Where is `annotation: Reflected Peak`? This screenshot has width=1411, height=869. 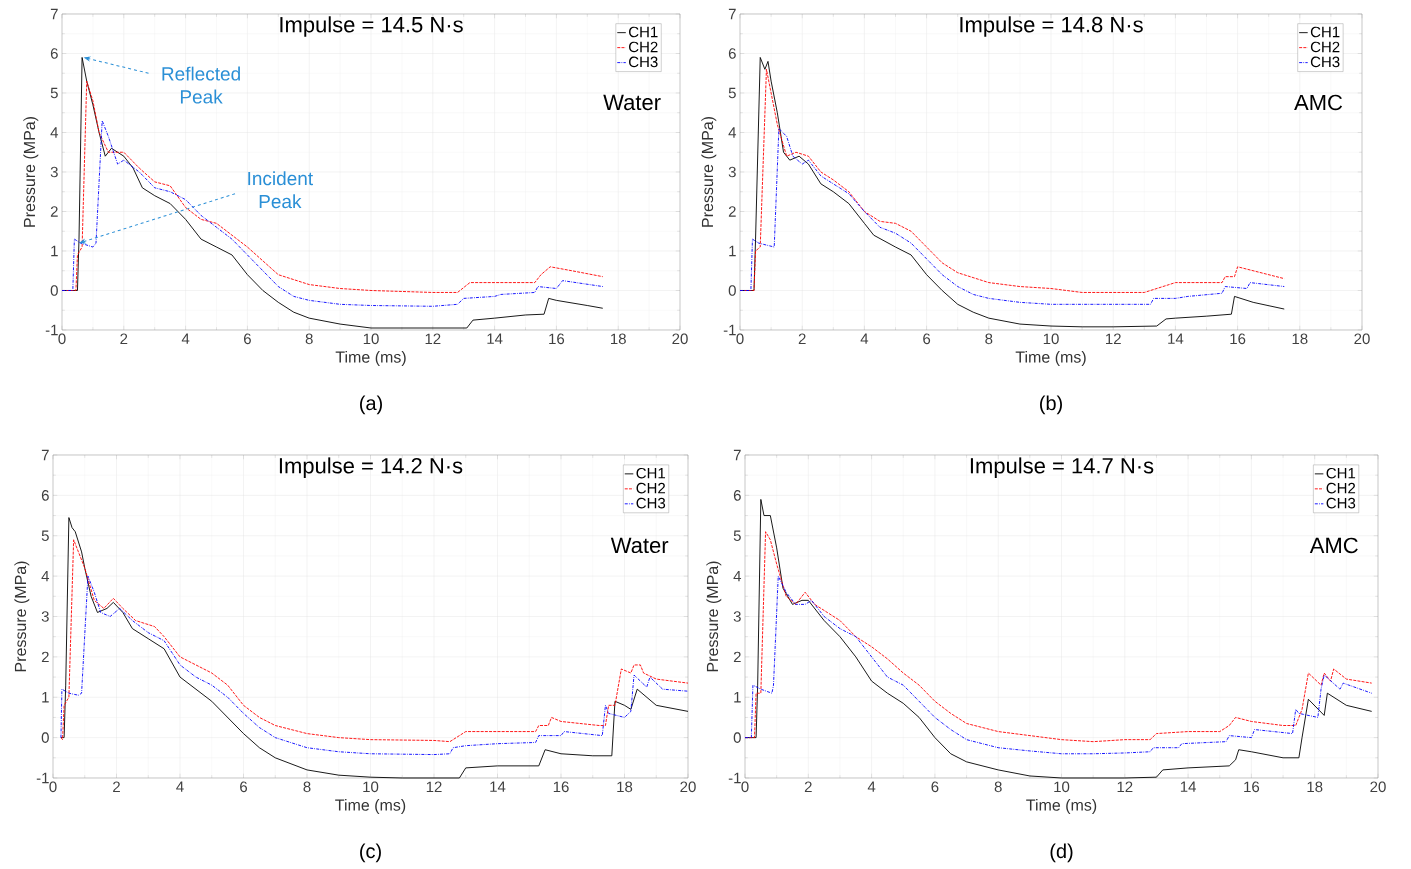 annotation: Reflected Peak is located at coordinates (201, 85).